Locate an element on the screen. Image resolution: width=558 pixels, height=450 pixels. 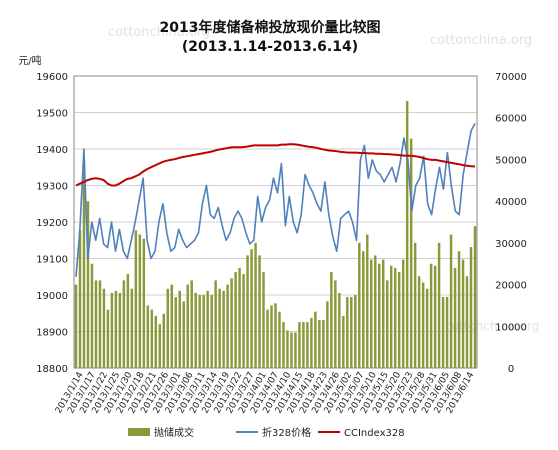
y-left-tick-label: 19300 is located at coordinates (52, 187).